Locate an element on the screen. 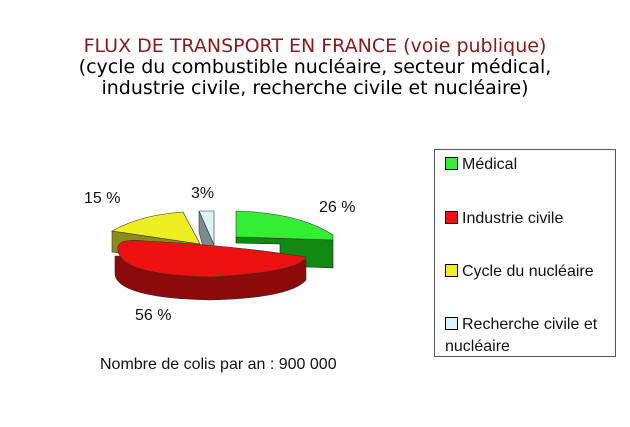 This screenshot has height=427, width=630. footer-annotation: Nombre de colis par an : 900 000 is located at coordinates (218, 364).